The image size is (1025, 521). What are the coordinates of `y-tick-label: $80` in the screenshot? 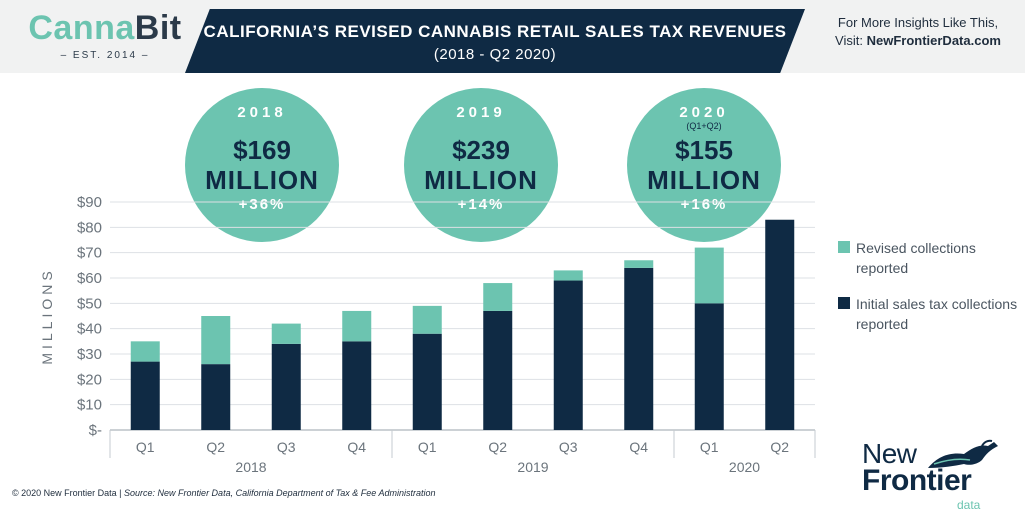 It's located at (89, 227).